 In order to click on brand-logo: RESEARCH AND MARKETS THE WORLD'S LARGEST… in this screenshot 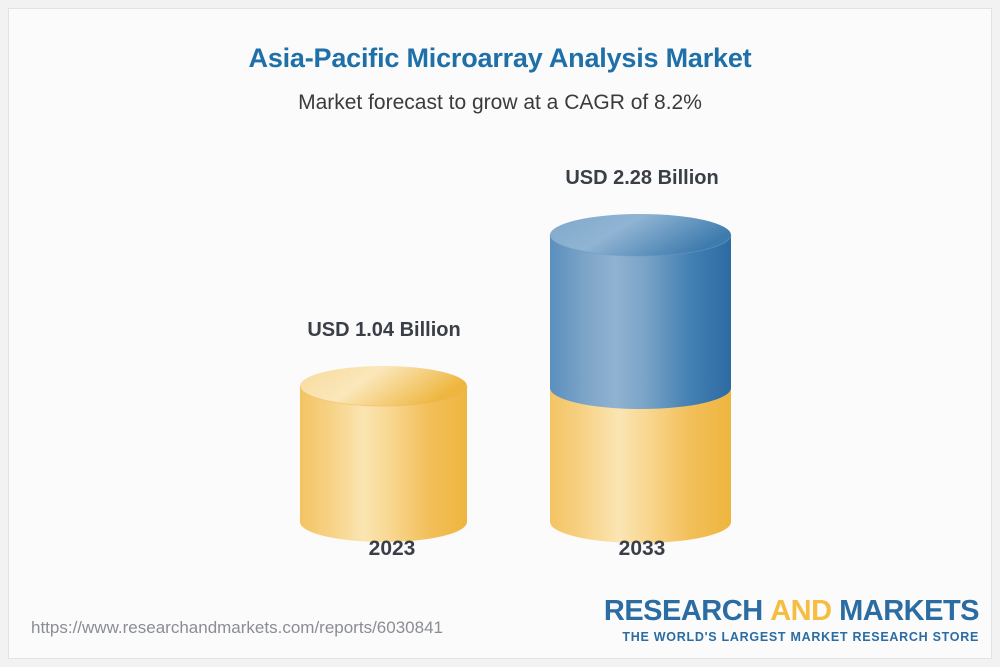, I will do `click(791, 620)`.